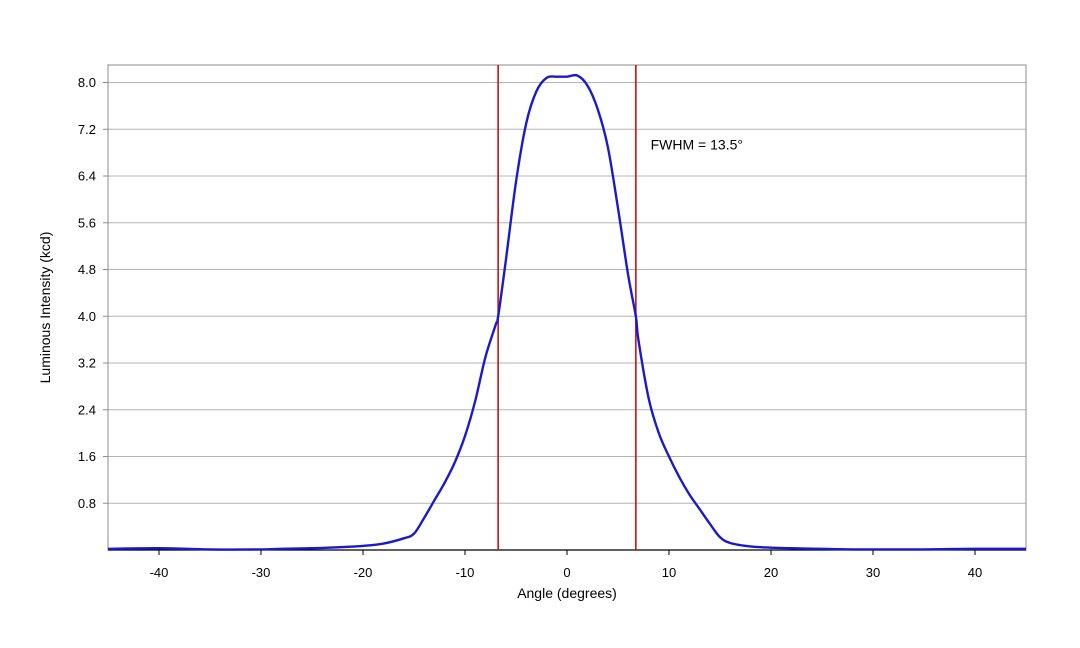 The image size is (1080, 648). What do you see at coordinates (975, 572) in the screenshot?
I see `x-tick-label: 40` at bounding box center [975, 572].